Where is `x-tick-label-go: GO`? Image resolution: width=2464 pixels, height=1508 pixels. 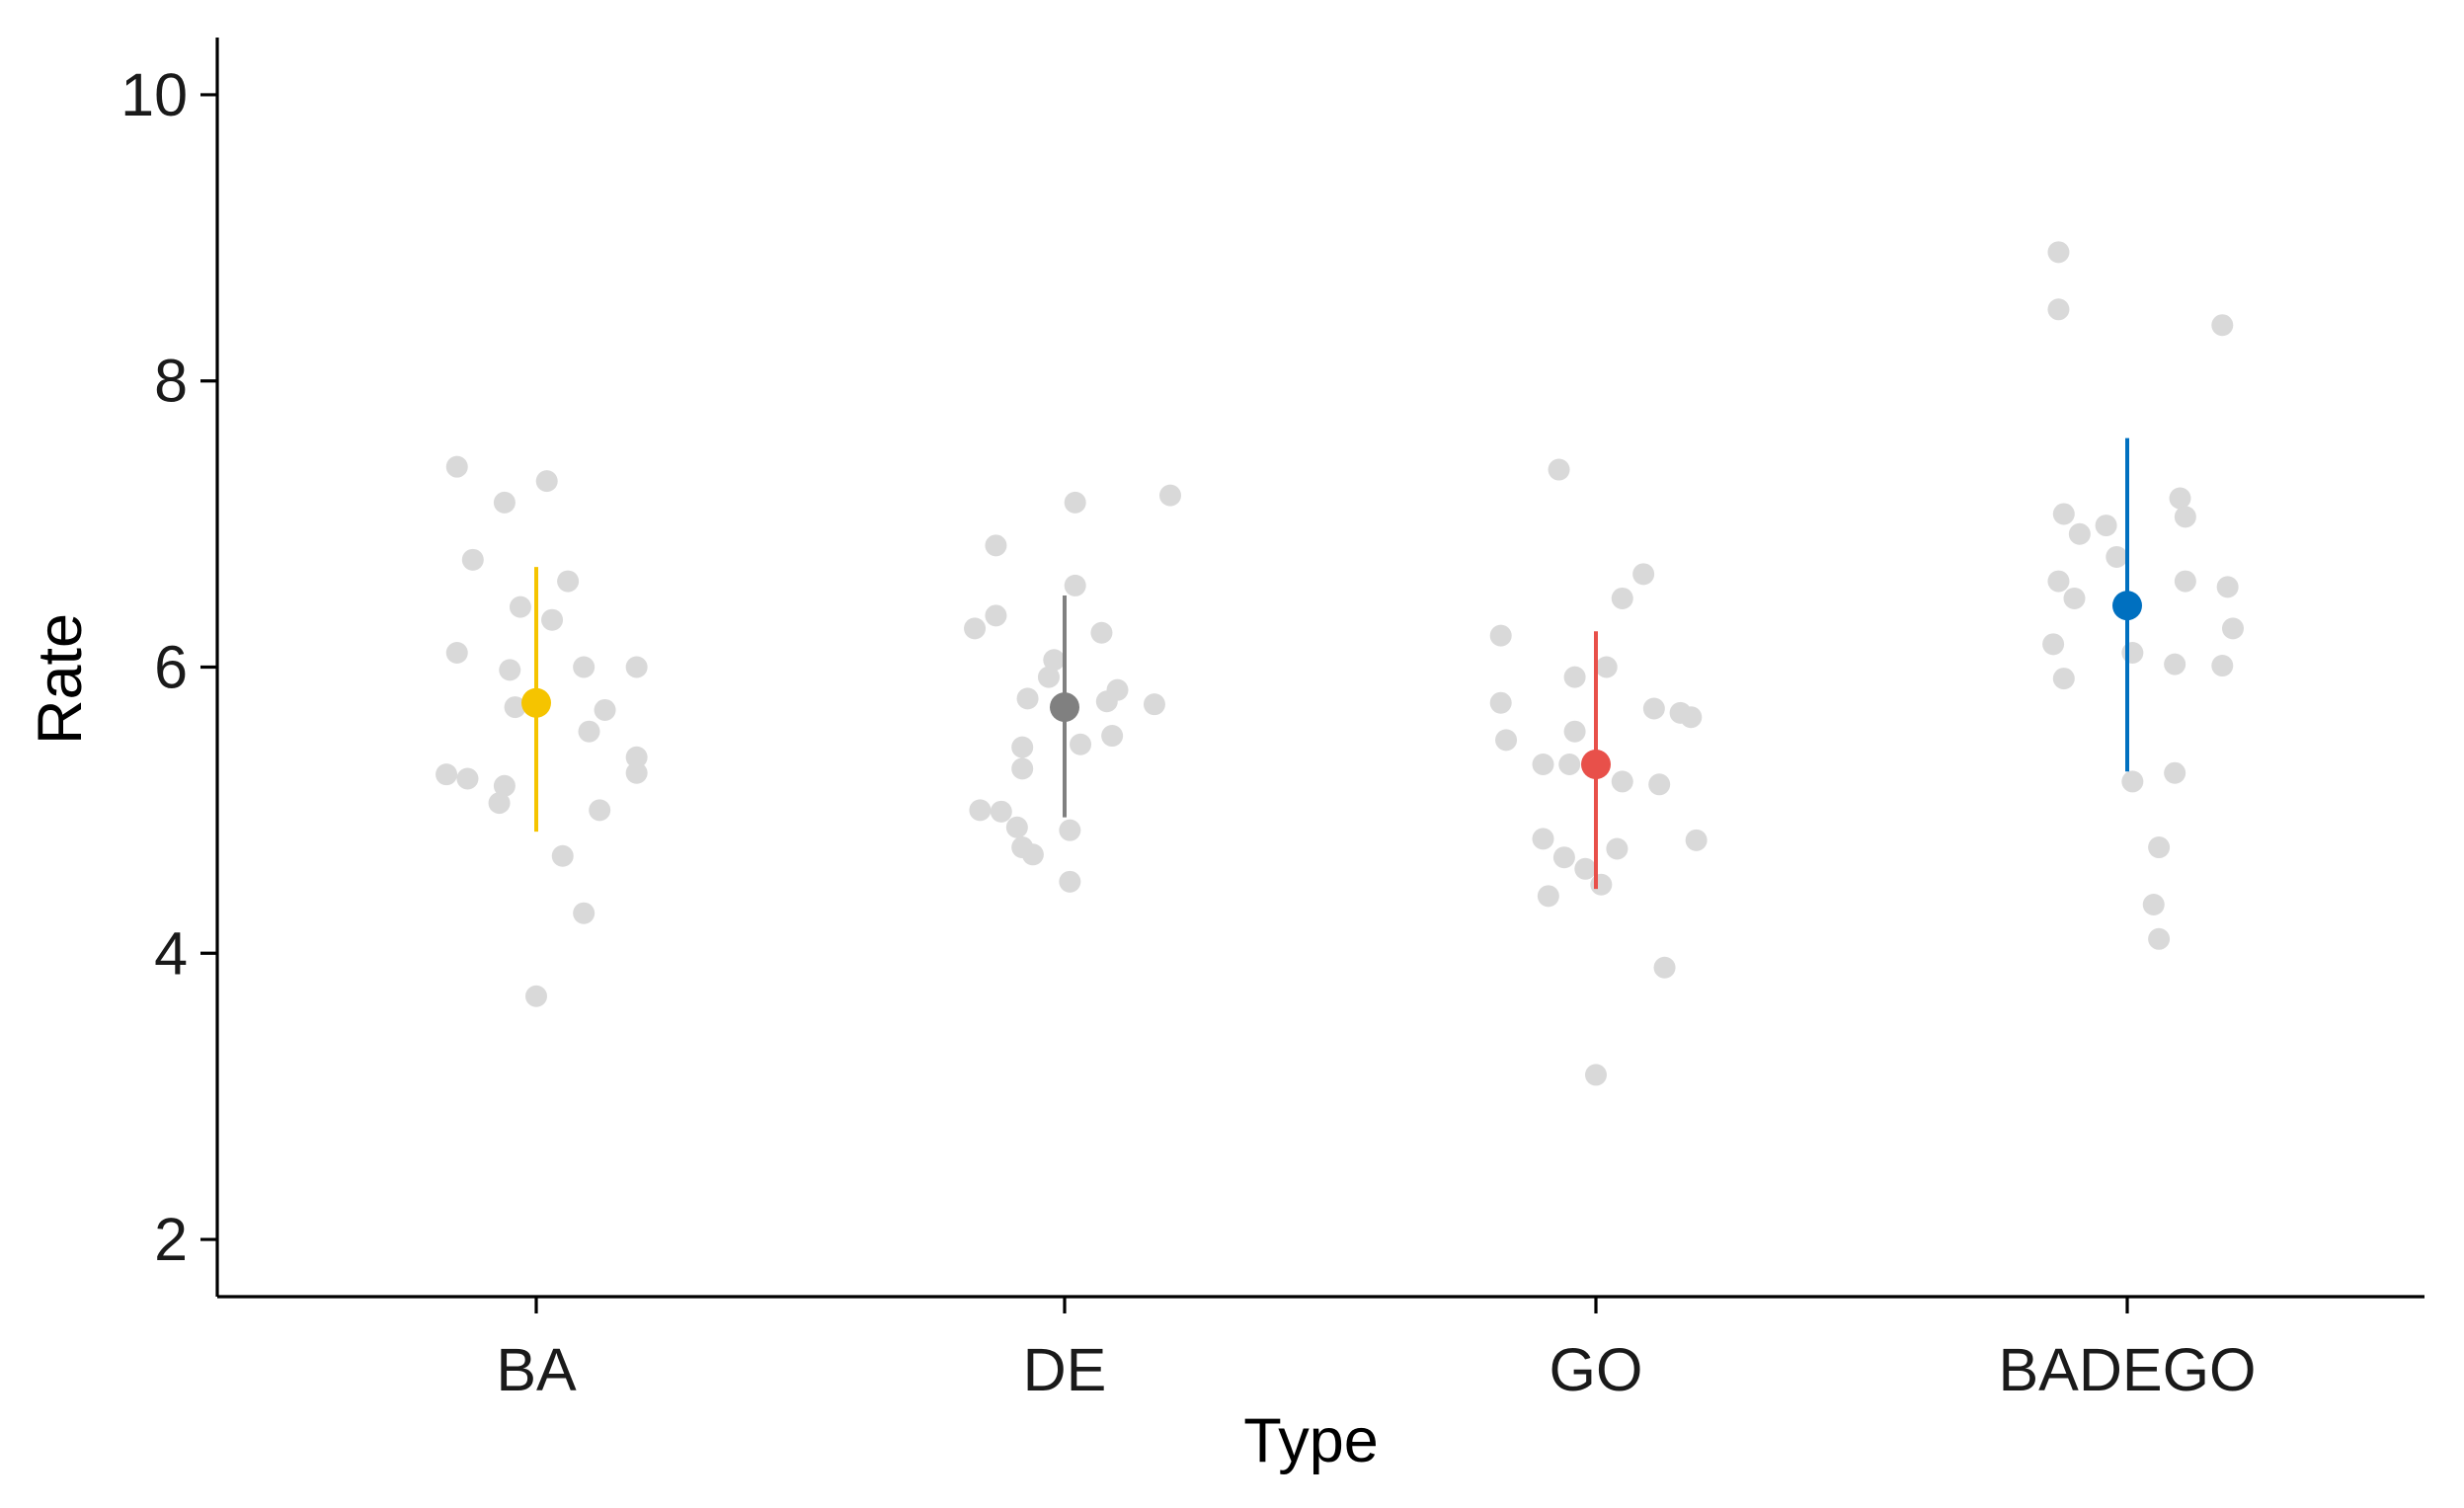
x-tick-label-go: GO is located at coordinates (1596, 1369).